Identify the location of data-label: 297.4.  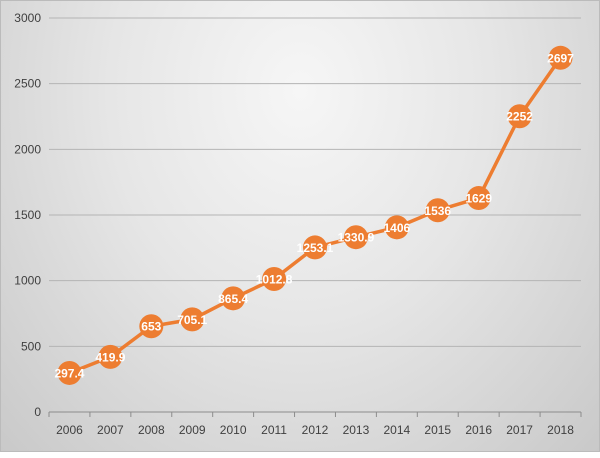
(69, 373).